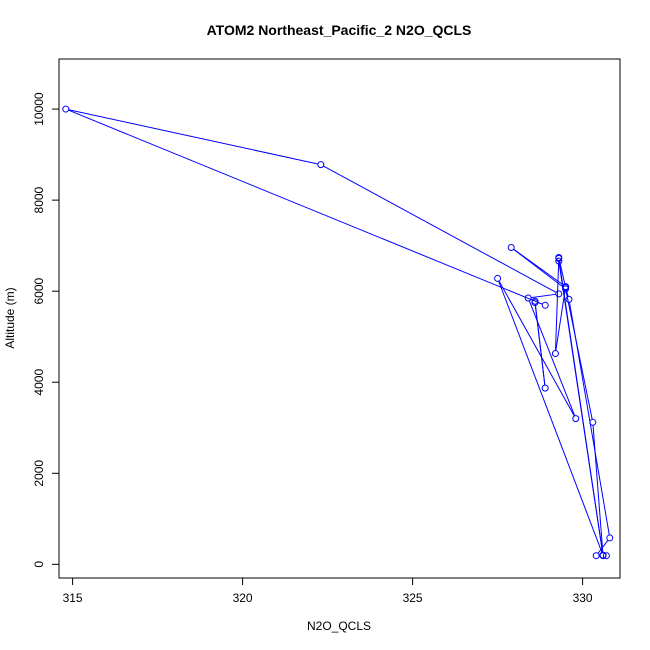  I want to click on y-tick-label: 10000, so click(39, 109).